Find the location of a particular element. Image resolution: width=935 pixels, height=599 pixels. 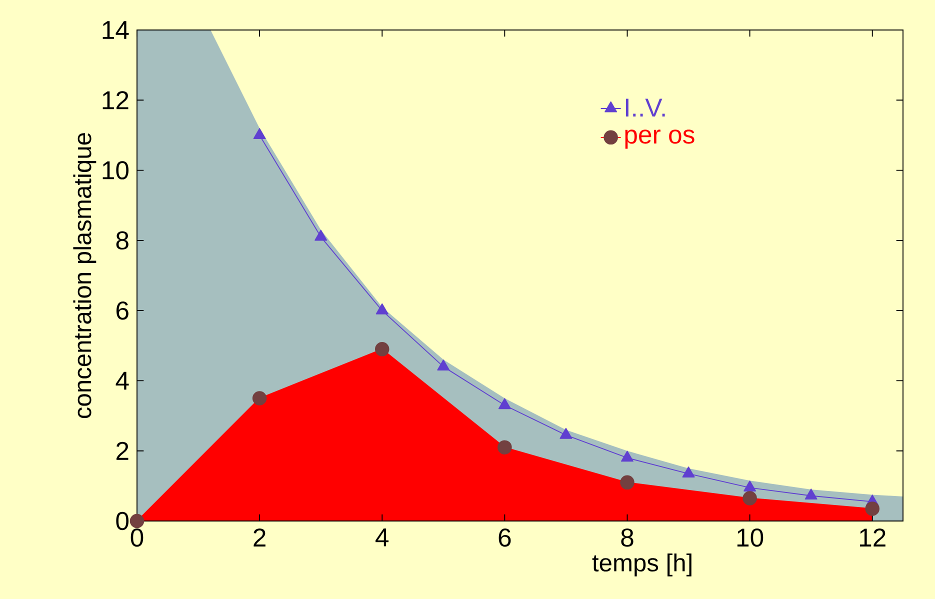

y-tick-label: 10 is located at coordinates (115, 170).